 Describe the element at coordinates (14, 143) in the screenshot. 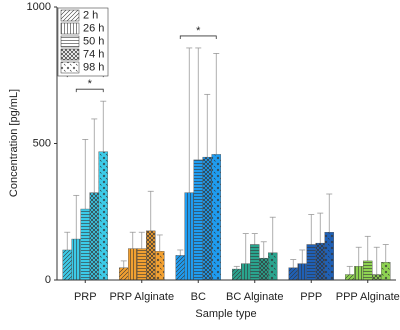

I see `y-axis-label: Concentration [pg/mL]` at that location.